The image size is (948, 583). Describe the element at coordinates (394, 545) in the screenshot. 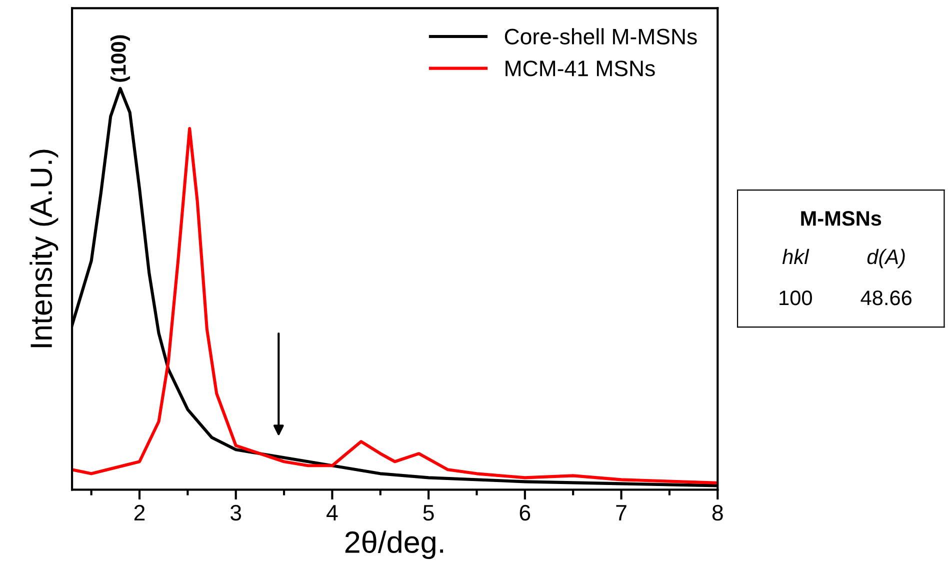

I see `x-axis-title: 2θ/deg.` at that location.